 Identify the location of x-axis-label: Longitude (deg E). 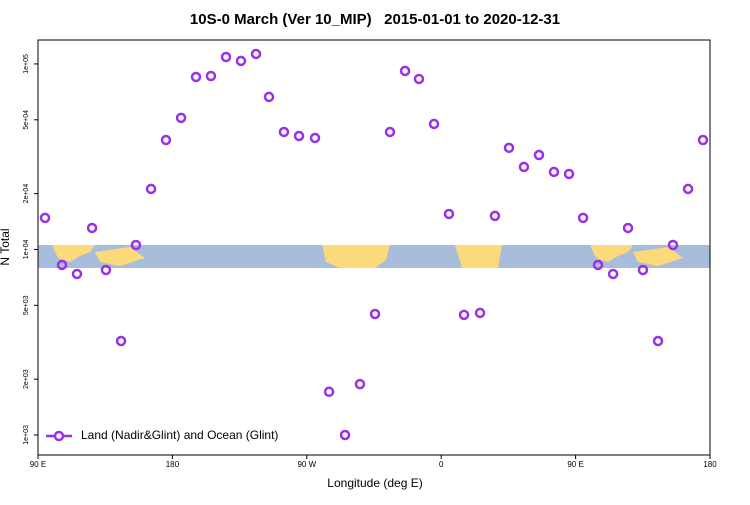
(374, 483).